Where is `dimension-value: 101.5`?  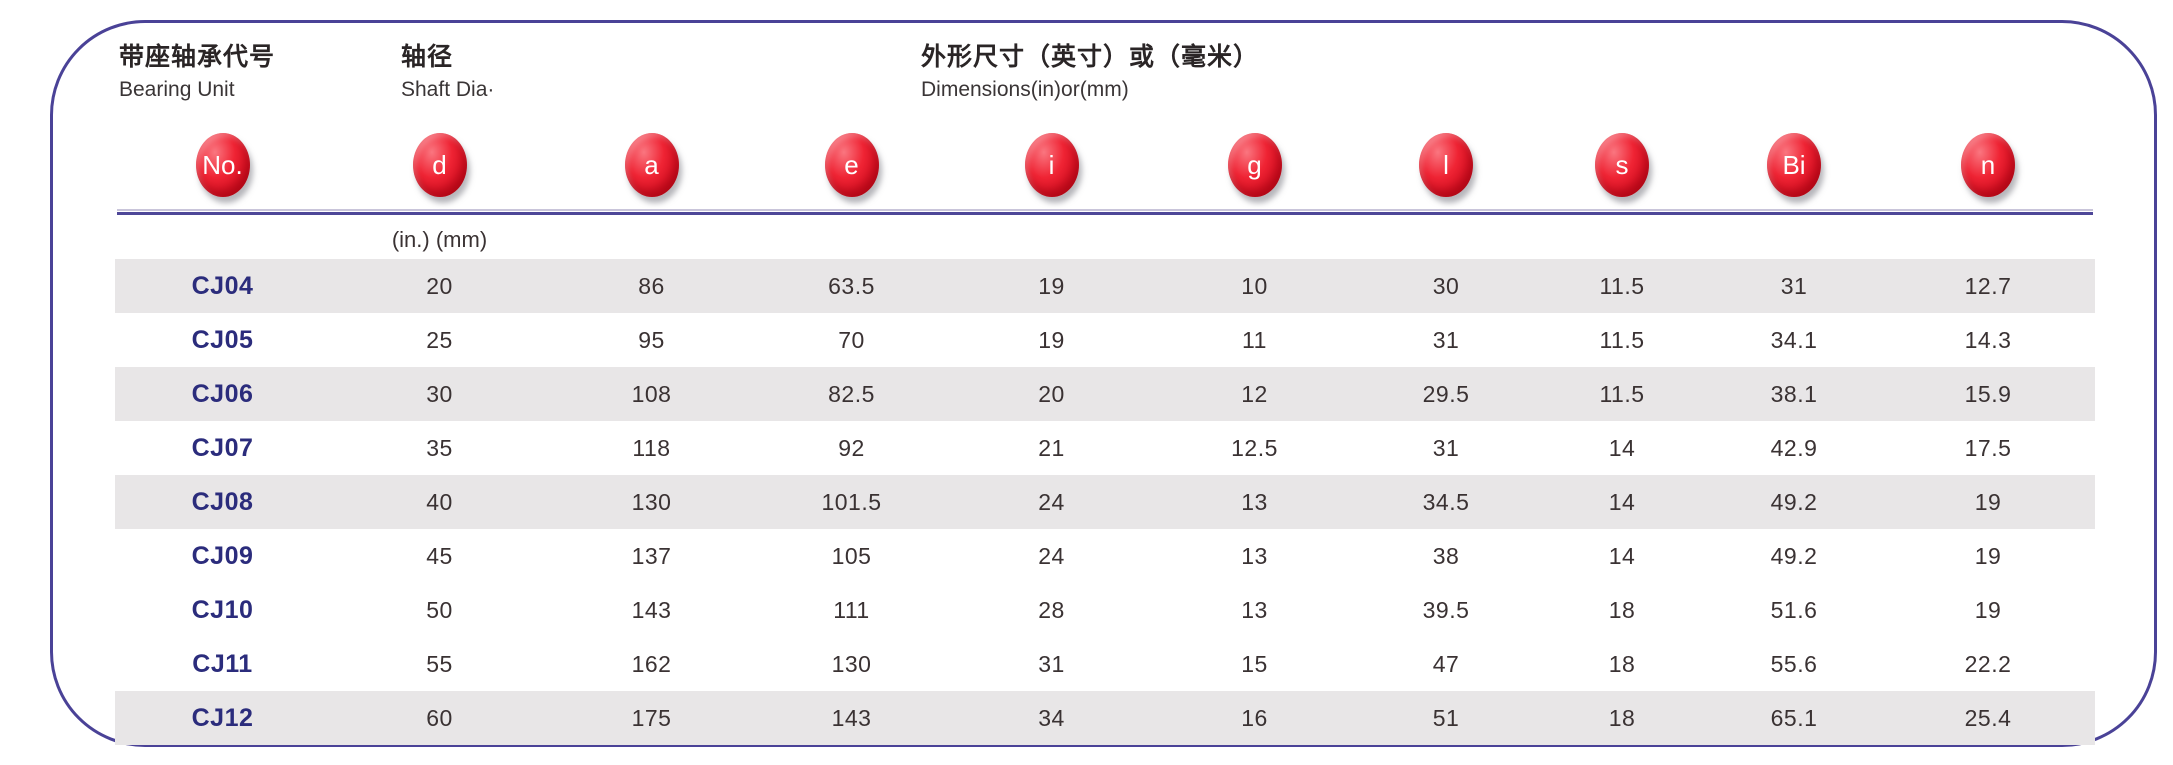 dimension-value: 101.5 is located at coordinates (851, 501).